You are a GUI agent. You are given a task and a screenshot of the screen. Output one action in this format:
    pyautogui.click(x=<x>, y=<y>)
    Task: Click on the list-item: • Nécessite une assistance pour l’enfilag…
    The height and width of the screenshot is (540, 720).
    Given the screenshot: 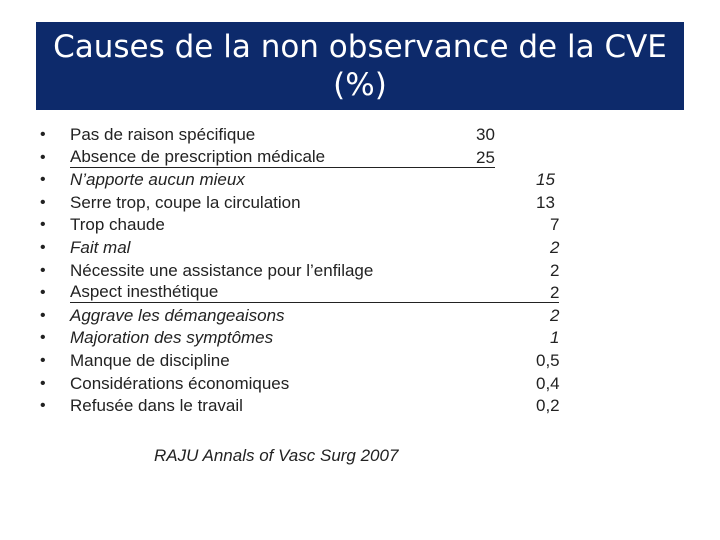 What is the action you would take?
    pyautogui.click(x=320, y=271)
    